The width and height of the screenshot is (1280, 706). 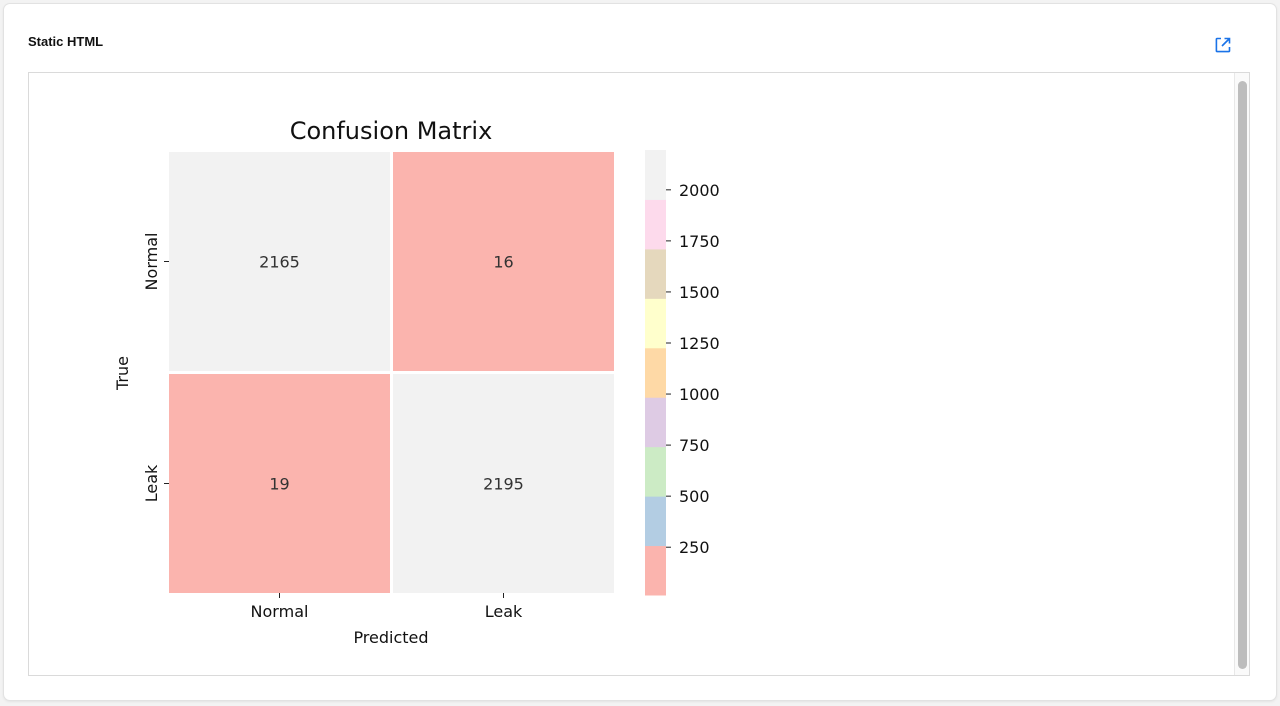 I want to click on colorbar-tick-label: 2000, so click(x=699, y=190).